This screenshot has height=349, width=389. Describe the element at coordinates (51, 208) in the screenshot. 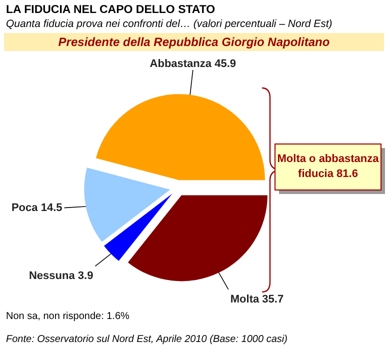

I see `data-label: 14.5` at that location.